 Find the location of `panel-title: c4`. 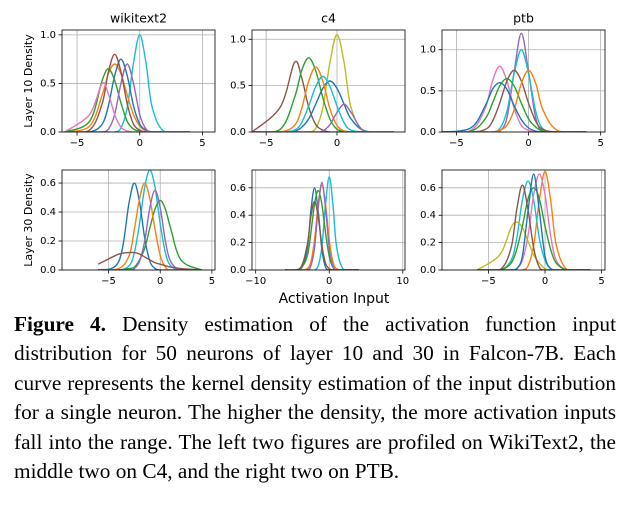

panel-title: c4 is located at coordinates (328, 18).